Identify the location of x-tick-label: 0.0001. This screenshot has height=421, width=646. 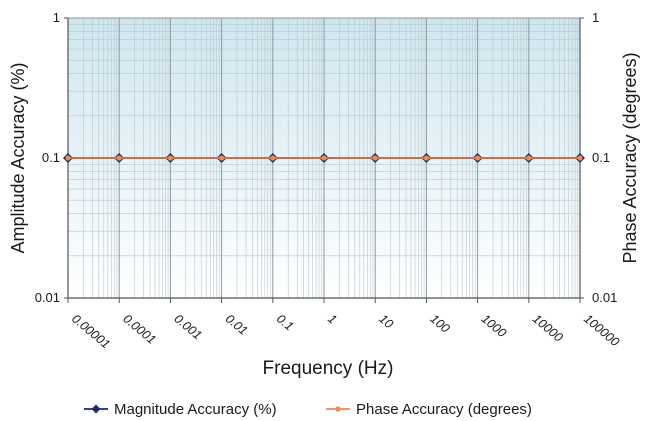
(139, 329).